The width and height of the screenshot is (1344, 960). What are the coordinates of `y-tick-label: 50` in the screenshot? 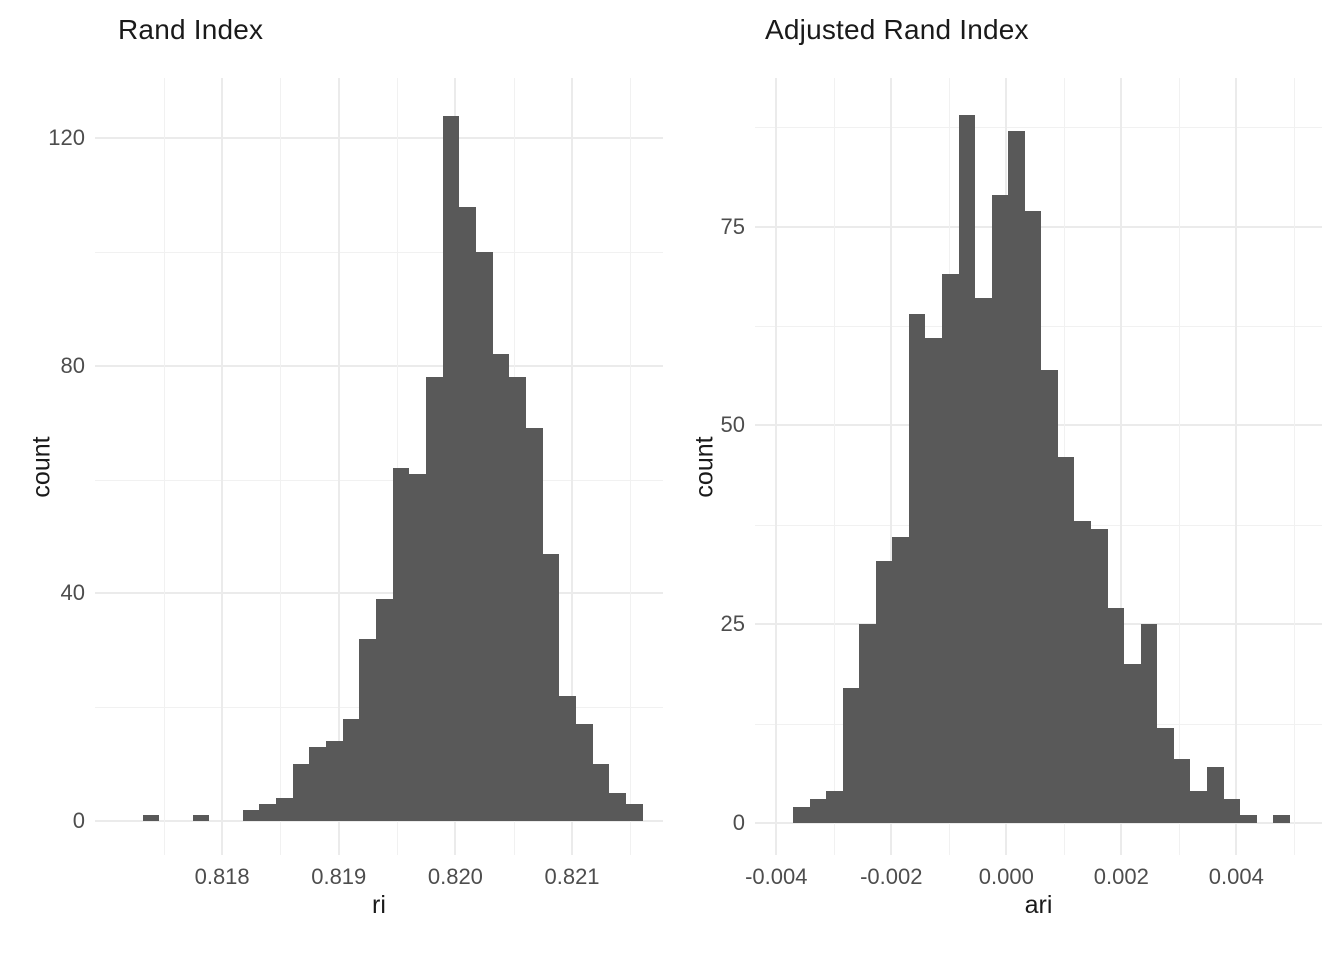 It's located at (732, 425).